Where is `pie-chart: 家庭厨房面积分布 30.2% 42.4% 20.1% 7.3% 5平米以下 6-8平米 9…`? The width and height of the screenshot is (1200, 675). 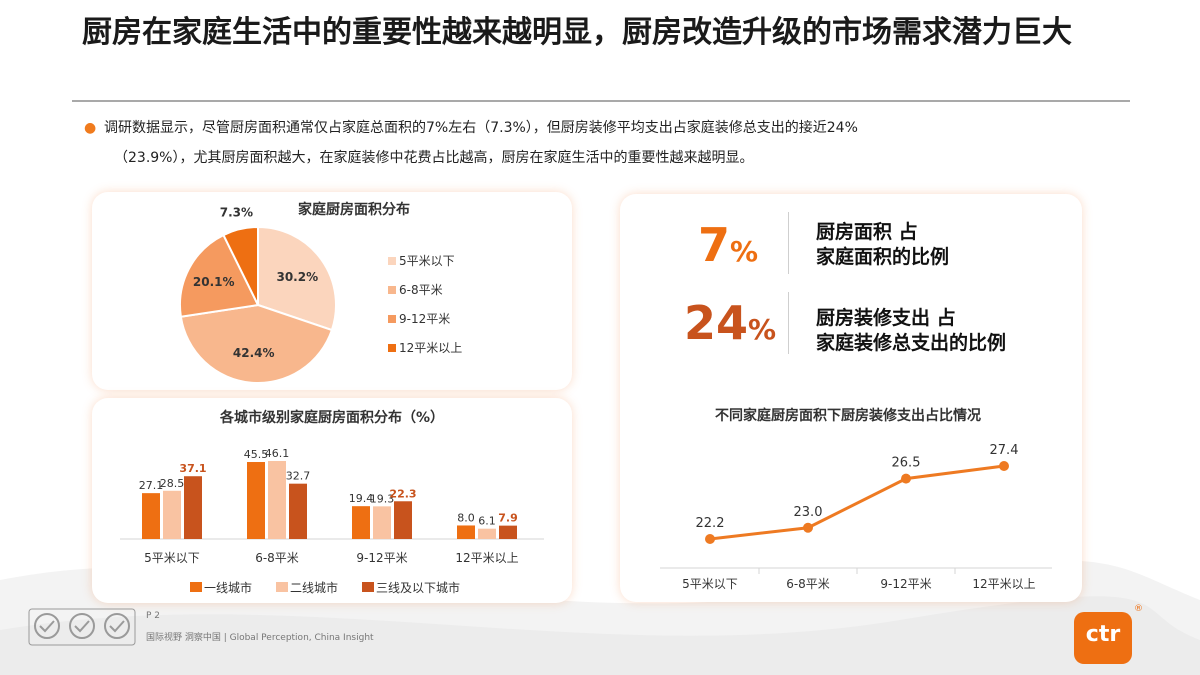 pie-chart: 家庭厨房面积分布 30.2% 42.4% 20.1% 7.3% 5平米以下 6-8平米 9… is located at coordinates (320, 292).